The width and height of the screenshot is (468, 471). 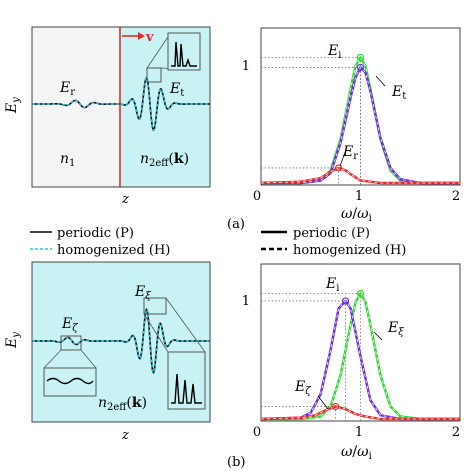 What do you see at coordinates (332, 285) in the screenshot?
I see `spectrum-b-label-Ei: Ei` at bounding box center [332, 285].